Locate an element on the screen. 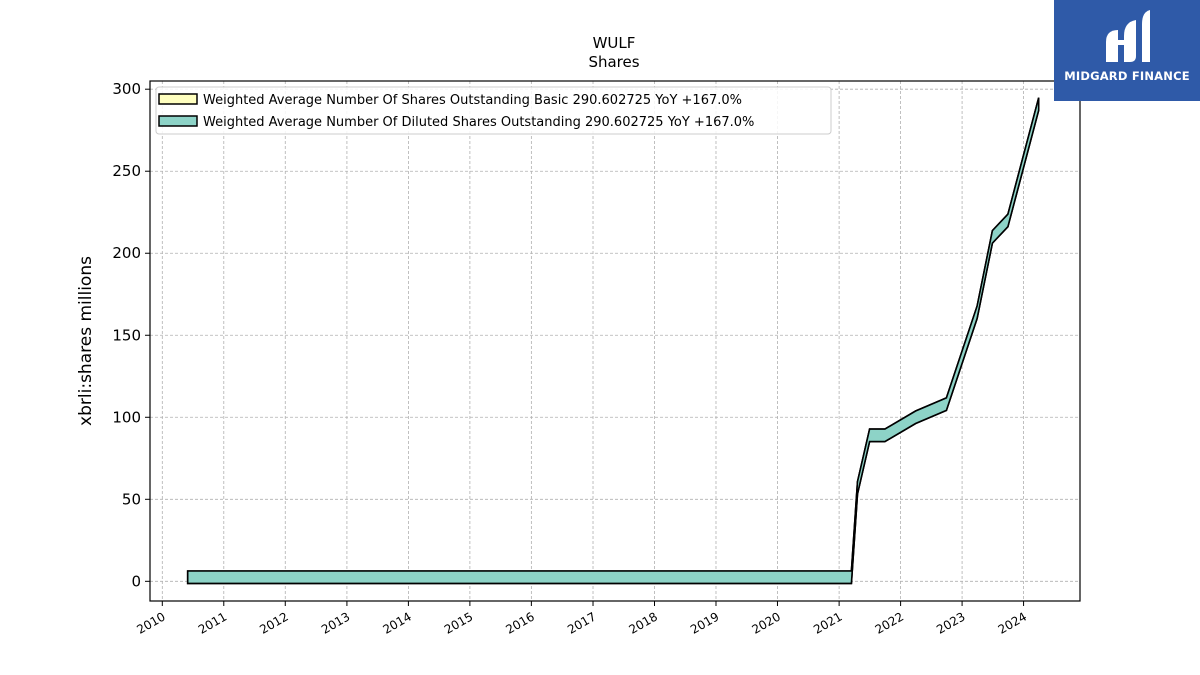 The image size is (1200, 675). x-tick-label: 2015 is located at coordinates (458, 622).